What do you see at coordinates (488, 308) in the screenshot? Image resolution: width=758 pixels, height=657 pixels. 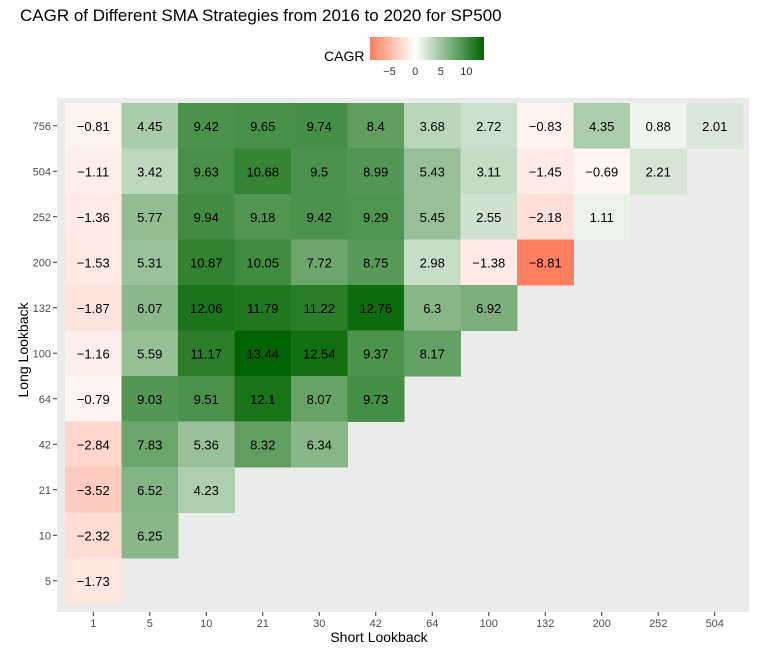 I see `cell-value-label: 6.92` at bounding box center [488, 308].